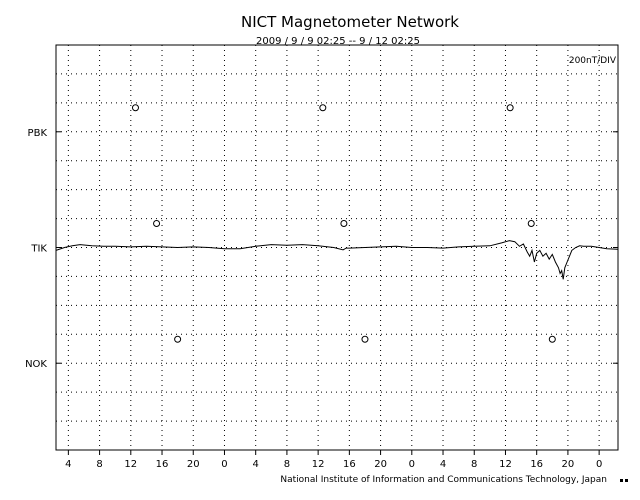  Describe the element at coordinates (593, 61) in the screenshot. I see `scale-label: 200nT/DIV` at that location.